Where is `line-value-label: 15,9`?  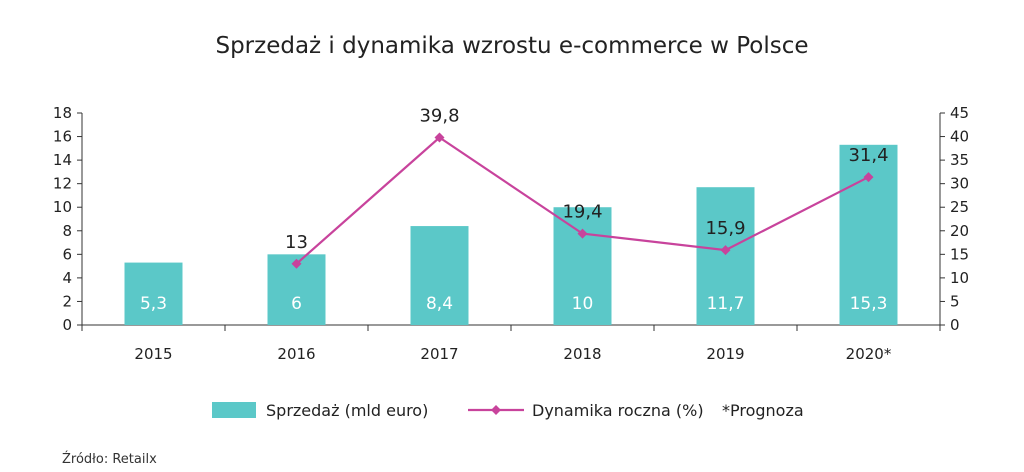
line-value-label: 15,9 is located at coordinates (725, 228).